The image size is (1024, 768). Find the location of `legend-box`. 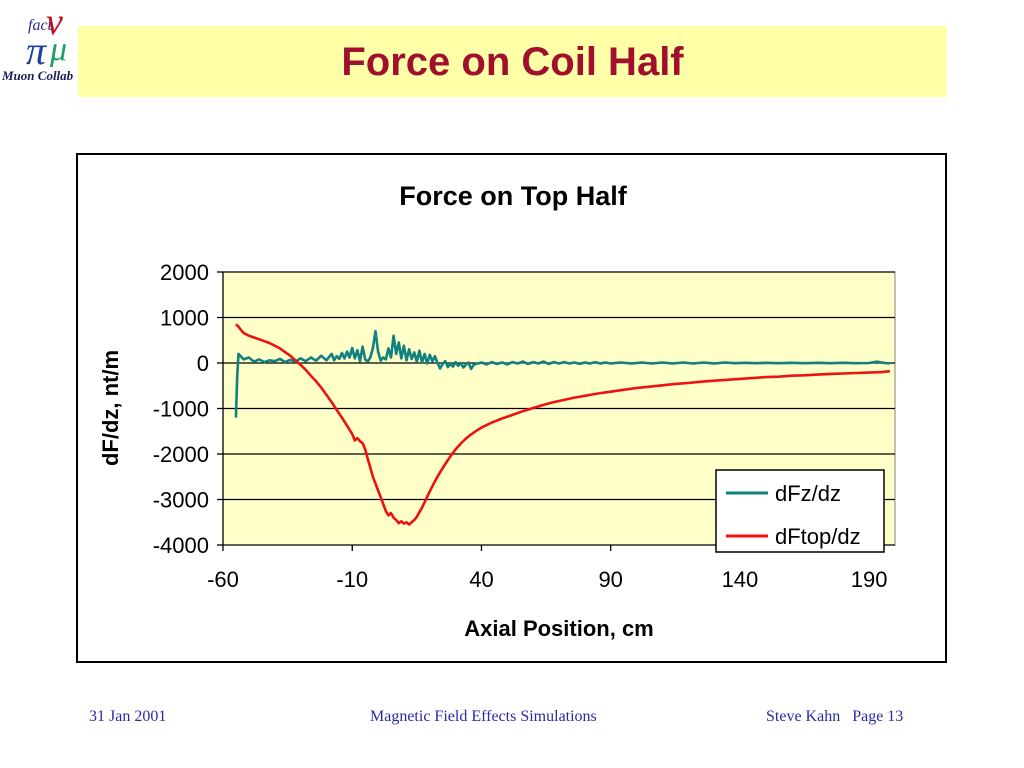

legend-box is located at coordinates (800, 511).